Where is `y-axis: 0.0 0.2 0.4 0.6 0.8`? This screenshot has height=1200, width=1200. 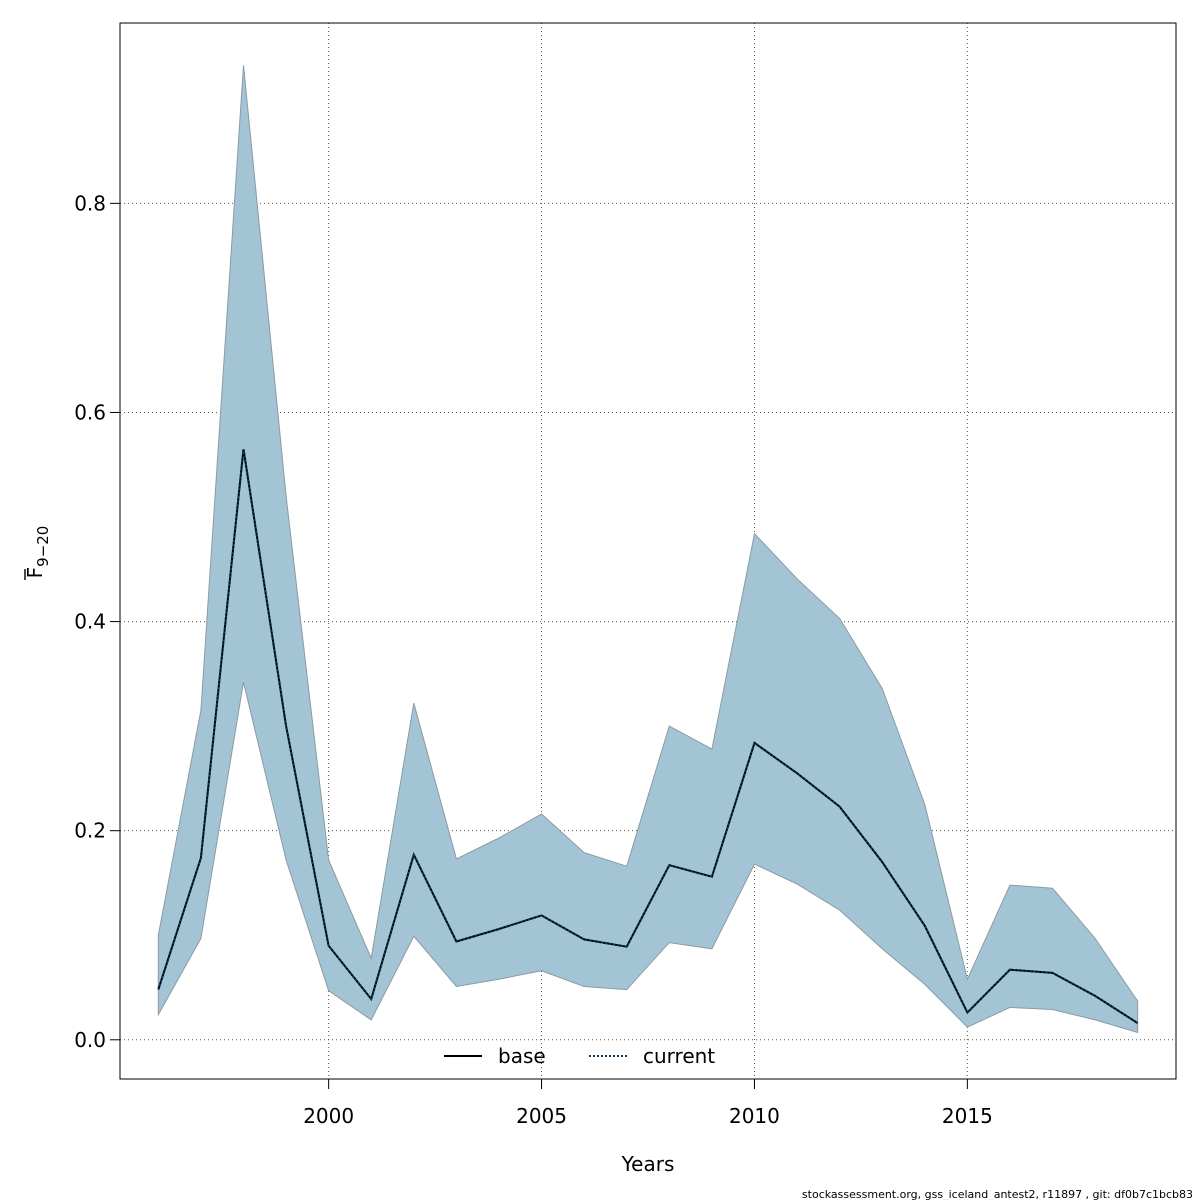
y-axis: 0.0 0.2 0.4 0.6 0.8 is located at coordinates (97, 621).